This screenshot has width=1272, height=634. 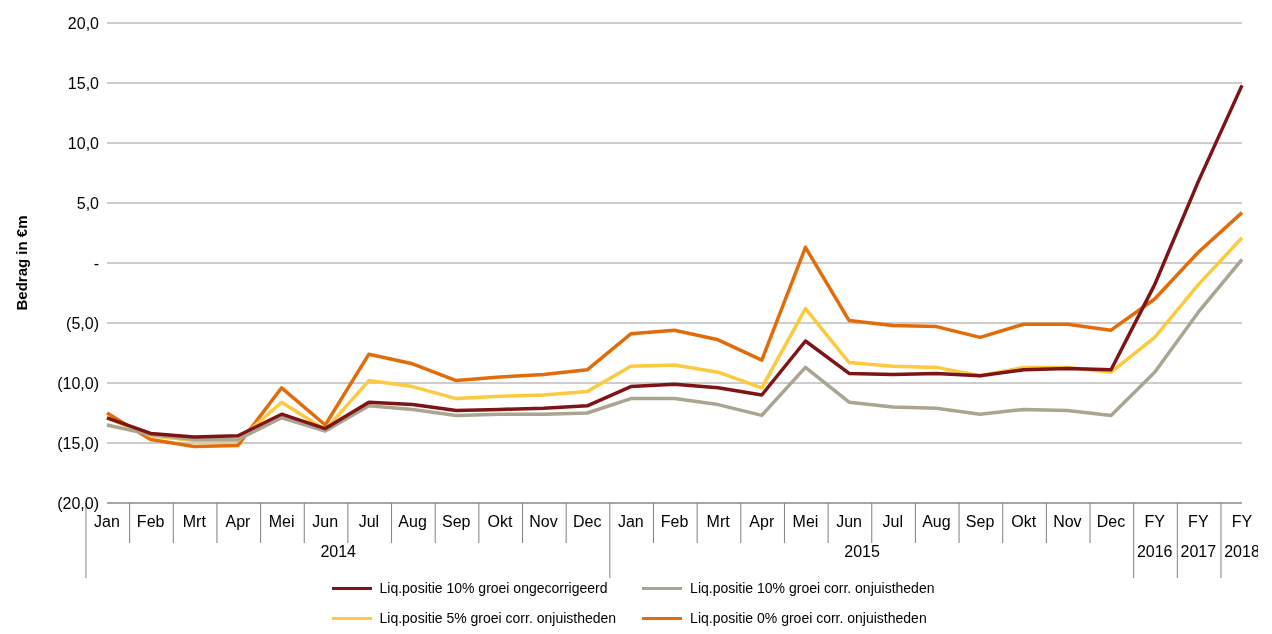 What do you see at coordinates (22, 263) in the screenshot?
I see `y-axis-title: Bedrag in €m` at bounding box center [22, 263].